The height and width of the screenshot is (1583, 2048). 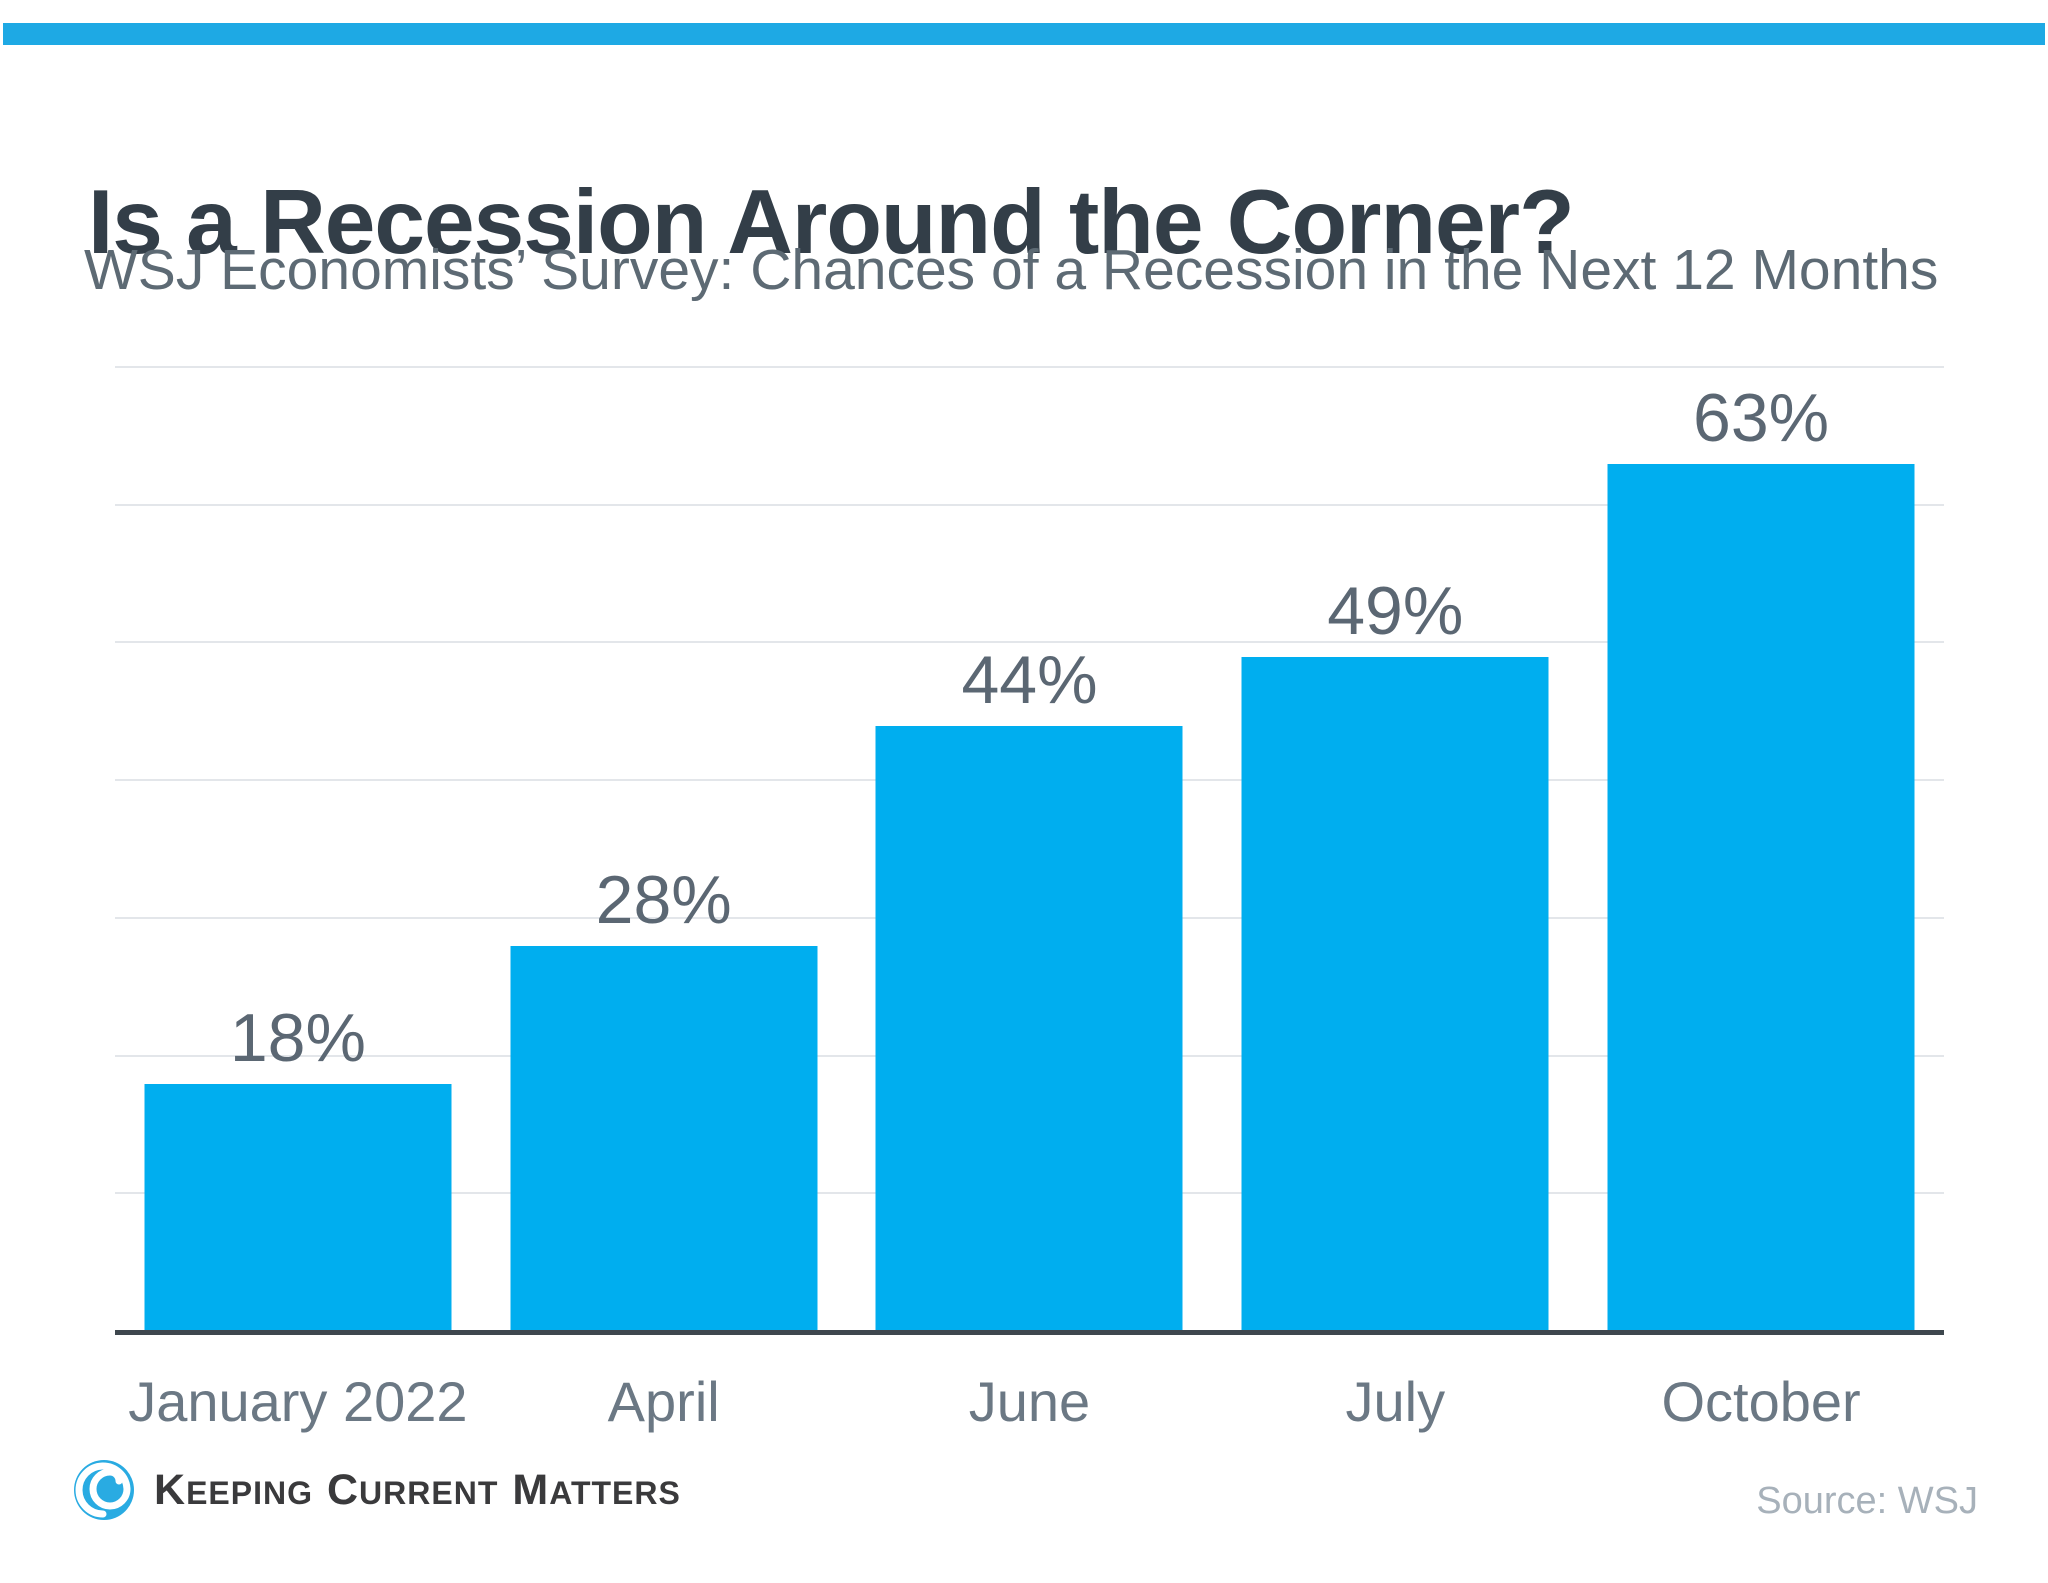 What do you see at coordinates (1395, 611) in the screenshot?
I see `bar-value-label: 49%` at bounding box center [1395, 611].